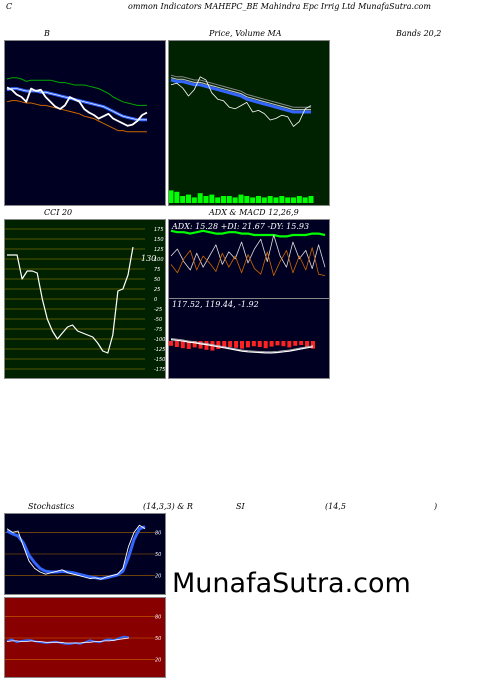 The image size is (500, 680). What do you see at coordinates (159, 350) in the screenshot?
I see `cci-tick-label: -125` at bounding box center [159, 350].